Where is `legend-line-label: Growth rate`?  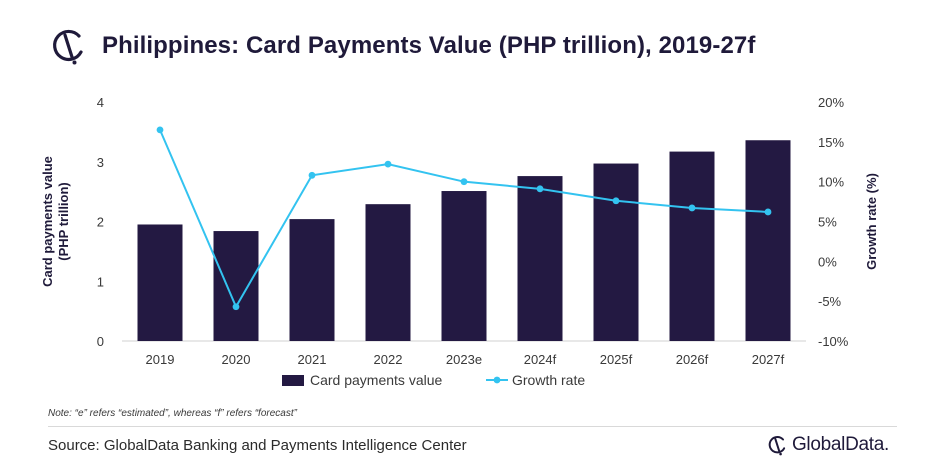 legend-line-label: Growth rate is located at coordinates (548, 380).